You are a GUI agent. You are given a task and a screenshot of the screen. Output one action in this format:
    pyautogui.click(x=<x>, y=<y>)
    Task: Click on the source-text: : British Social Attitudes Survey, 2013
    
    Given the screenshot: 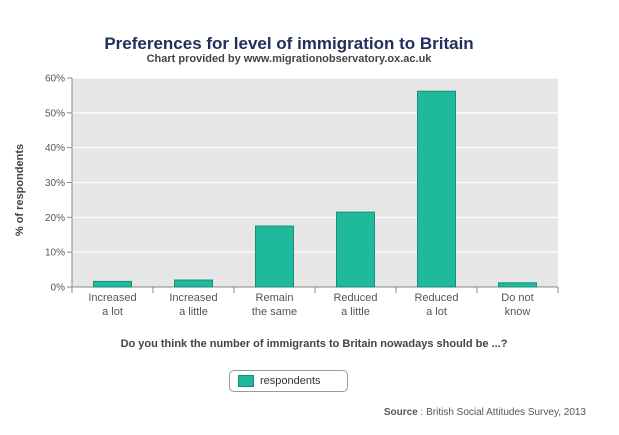 What is the action you would take?
    pyautogui.click(x=501, y=412)
    